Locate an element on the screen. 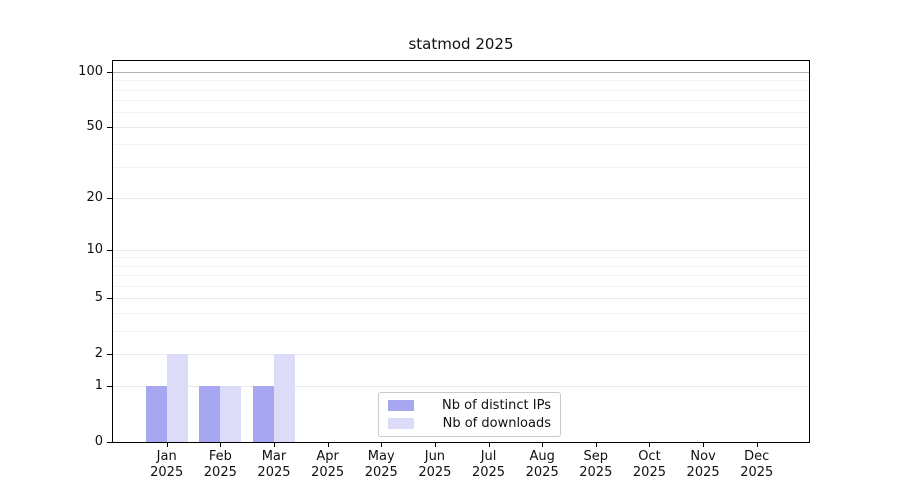 This screenshot has width=900, height=500. bar-feb-ips is located at coordinates (210, 414).